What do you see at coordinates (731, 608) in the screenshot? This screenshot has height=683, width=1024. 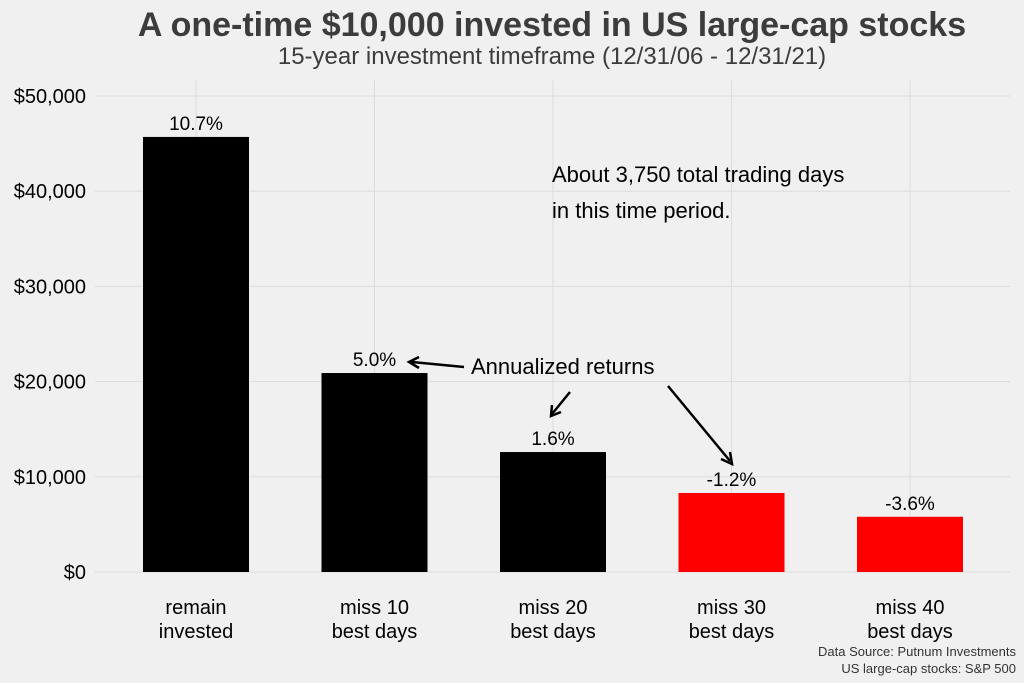 I see `x-tick-label: miss 30` at bounding box center [731, 608].